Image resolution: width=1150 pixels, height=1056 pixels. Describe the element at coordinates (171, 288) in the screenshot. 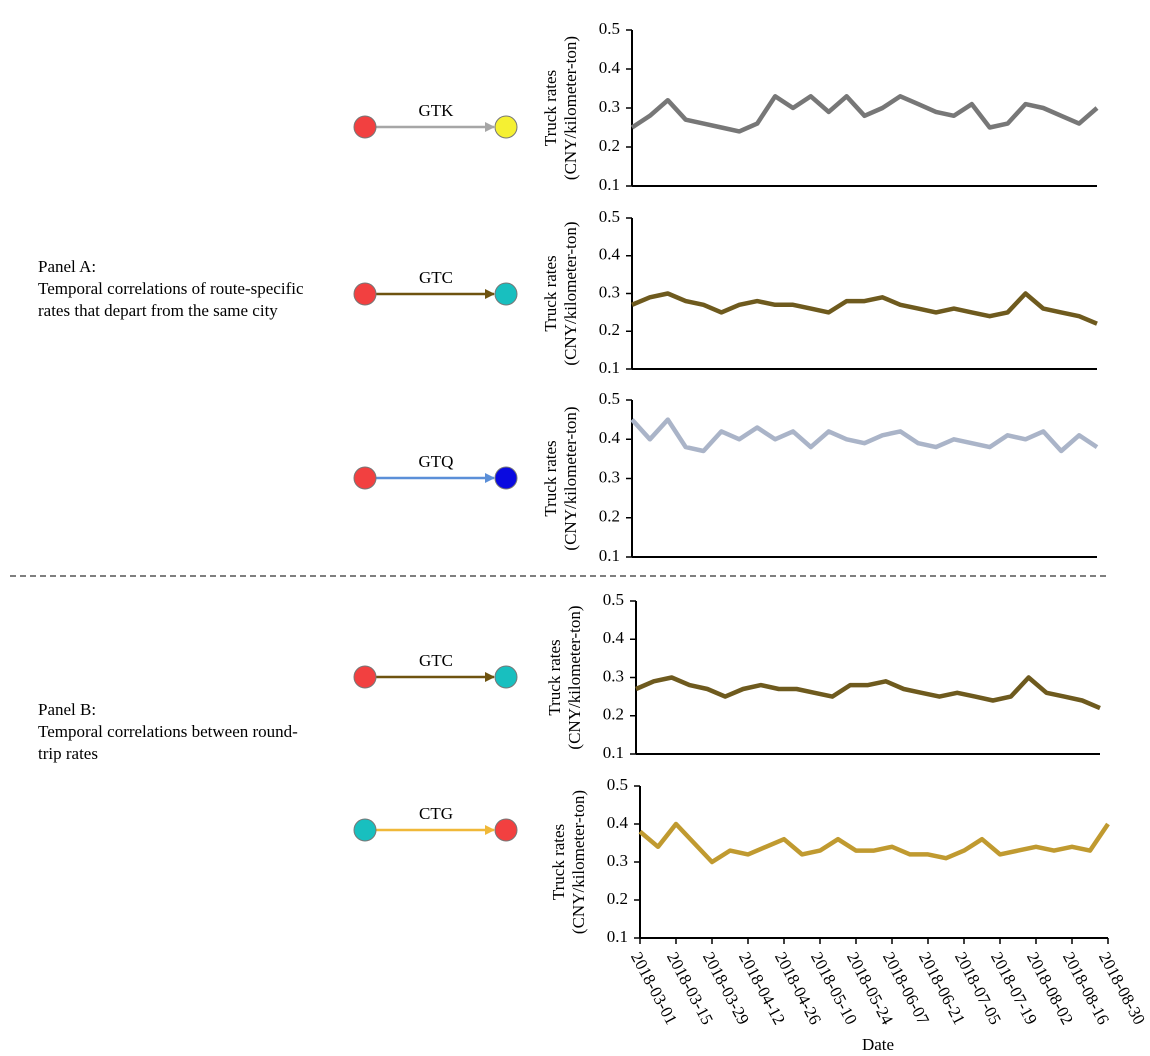

I see `panel-description: Temporal correlations of route-specific` at that location.